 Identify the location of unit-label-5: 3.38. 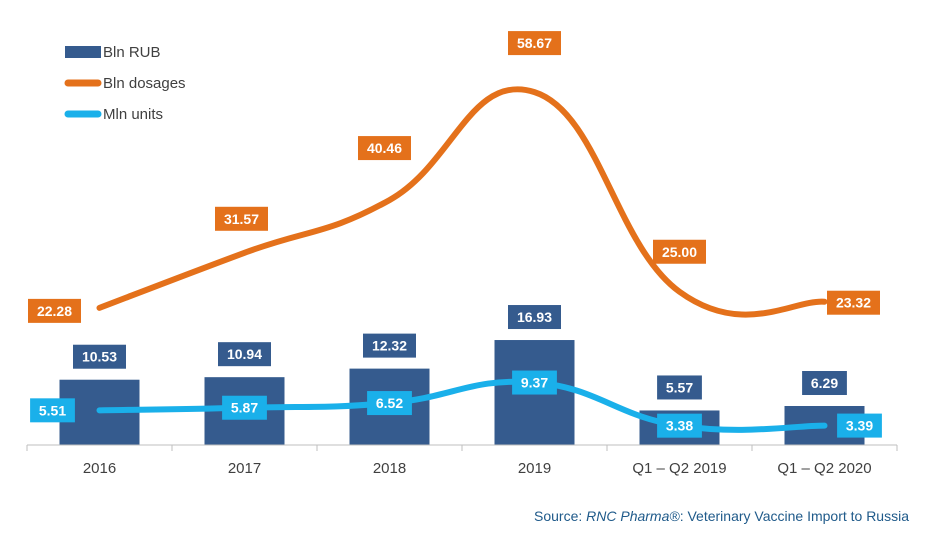
(679, 425).